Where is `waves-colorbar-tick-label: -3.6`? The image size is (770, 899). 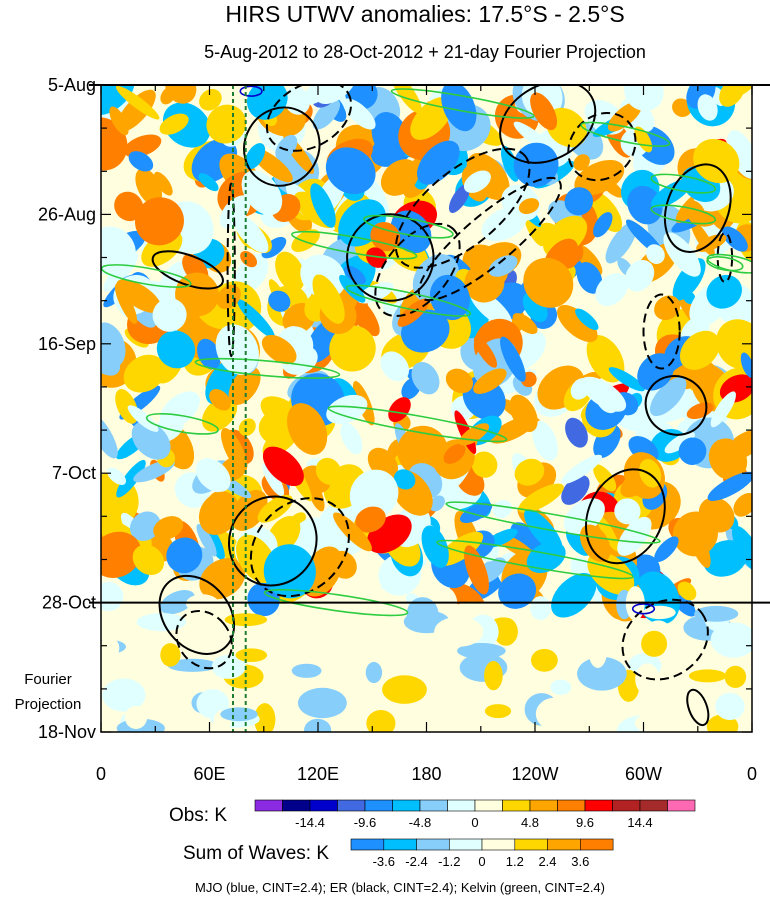
waves-colorbar-tick-label: -3.6 is located at coordinates (384, 861).